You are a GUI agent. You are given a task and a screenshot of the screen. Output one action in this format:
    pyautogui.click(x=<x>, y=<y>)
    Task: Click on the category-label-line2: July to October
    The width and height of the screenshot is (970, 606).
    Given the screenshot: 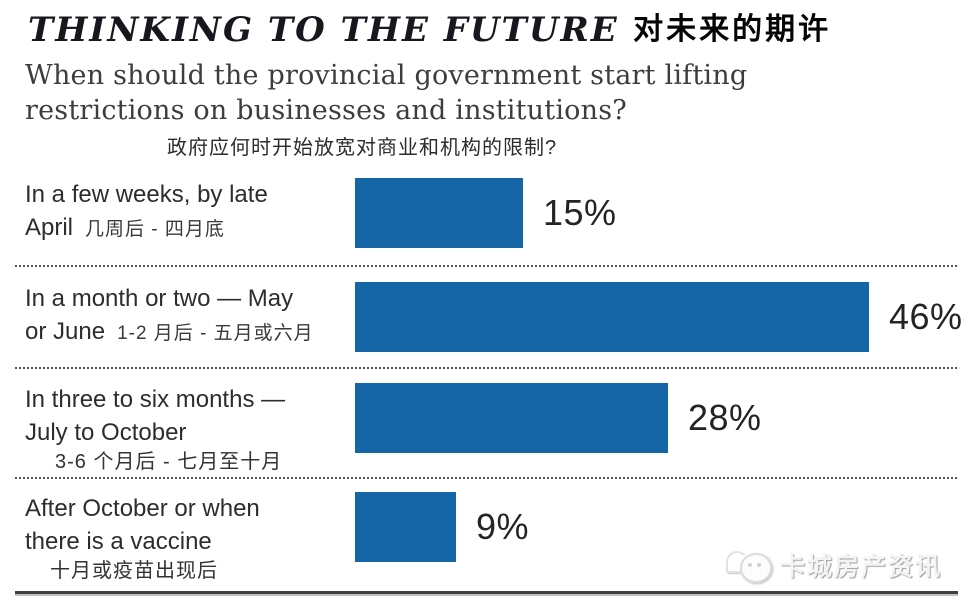 What is the action you would take?
    pyautogui.click(x=106, y=432)
    